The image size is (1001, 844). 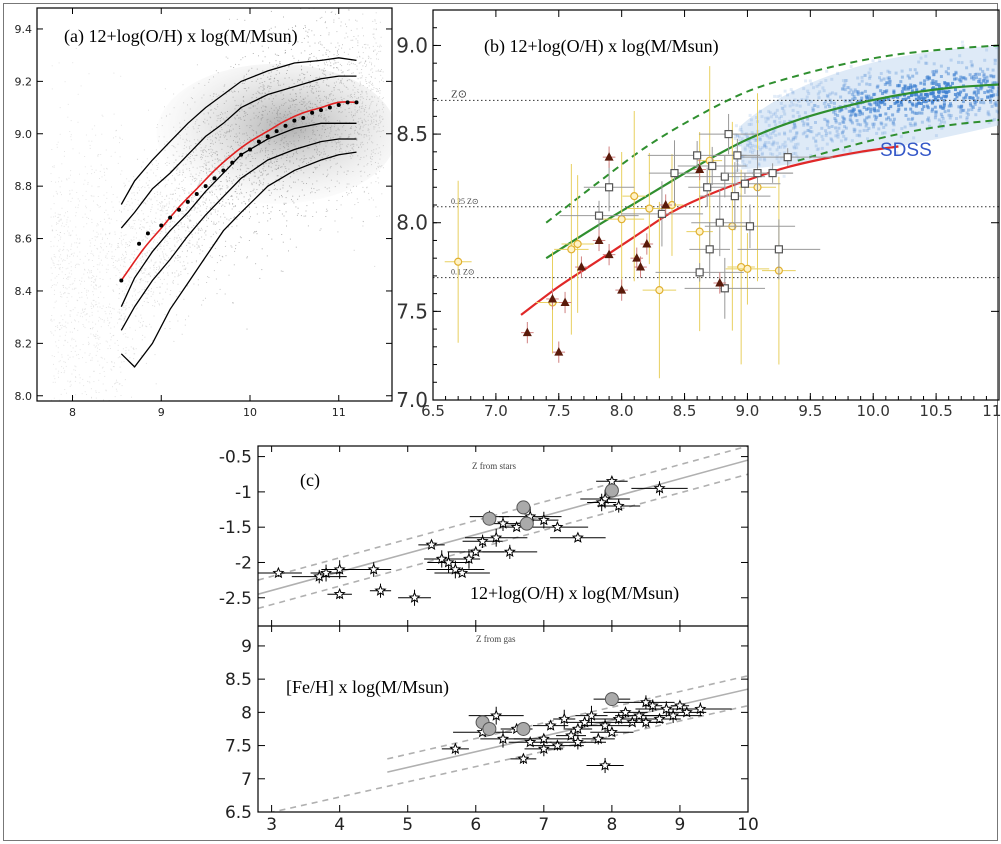 What do you see at coordinates (24, 134) in the screenshot?
I see `panel-a-ytick-label: 9.0` at bounding box center [24, 134].